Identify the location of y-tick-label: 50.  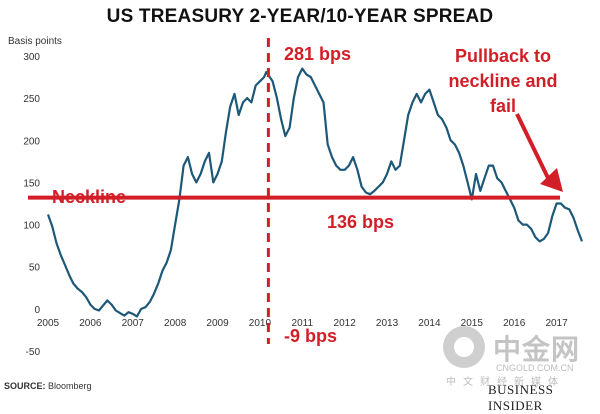
(35, 268).